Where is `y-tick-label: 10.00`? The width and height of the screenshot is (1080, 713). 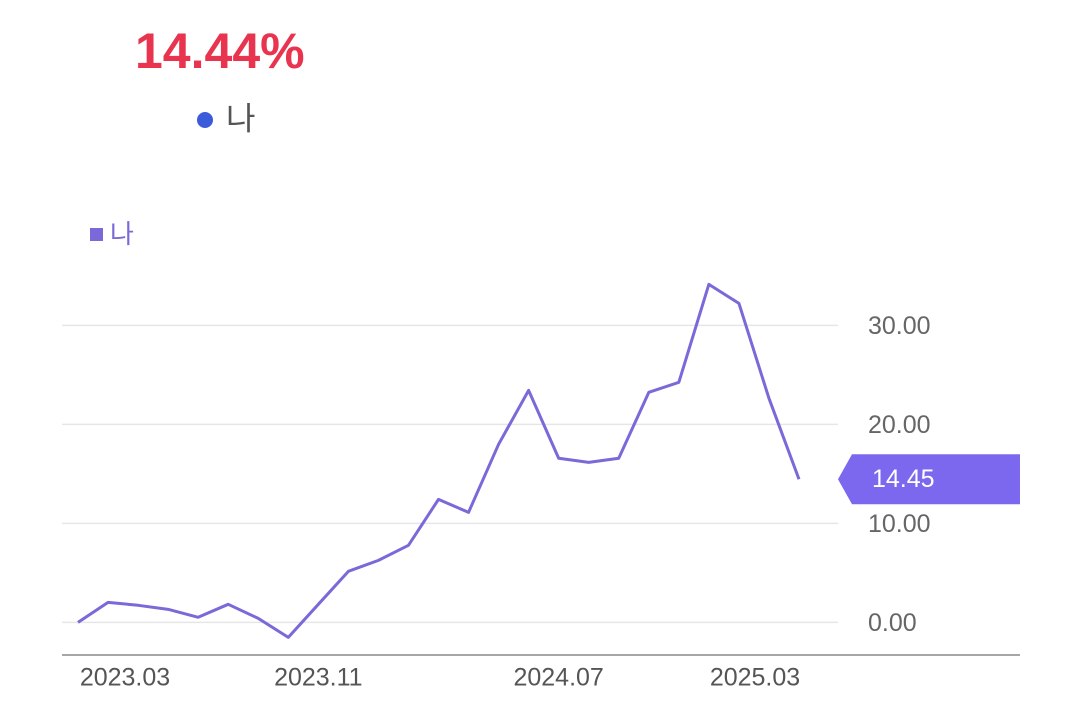 y-tick-label: 10.00 is located at coordinates (899, 524).